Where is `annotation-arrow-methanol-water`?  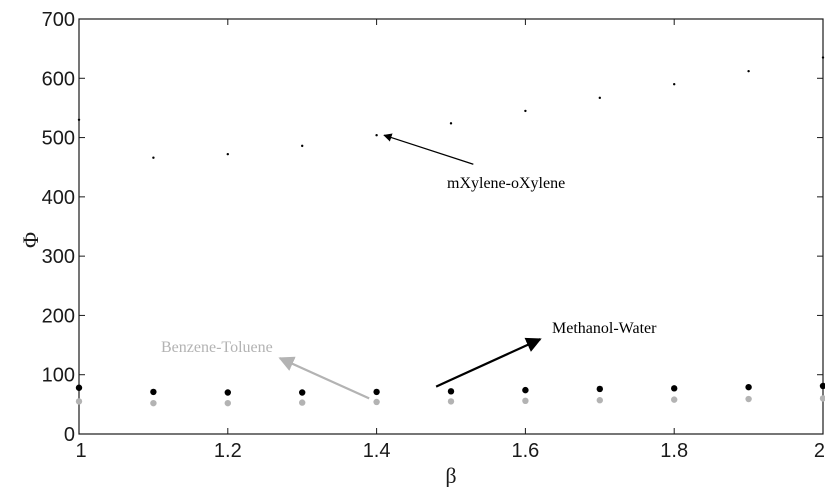
annotation-arrow-methanol-water is located at coordinates (488, 362).